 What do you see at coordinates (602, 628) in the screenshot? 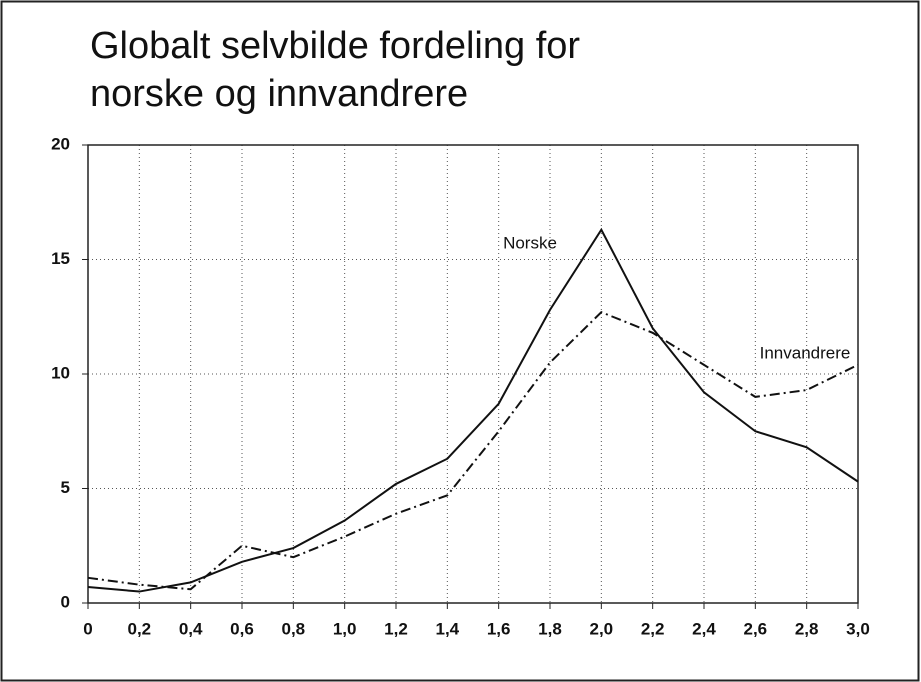
I see `x-tick-label: 2,0` at bounding box center [602, 628].